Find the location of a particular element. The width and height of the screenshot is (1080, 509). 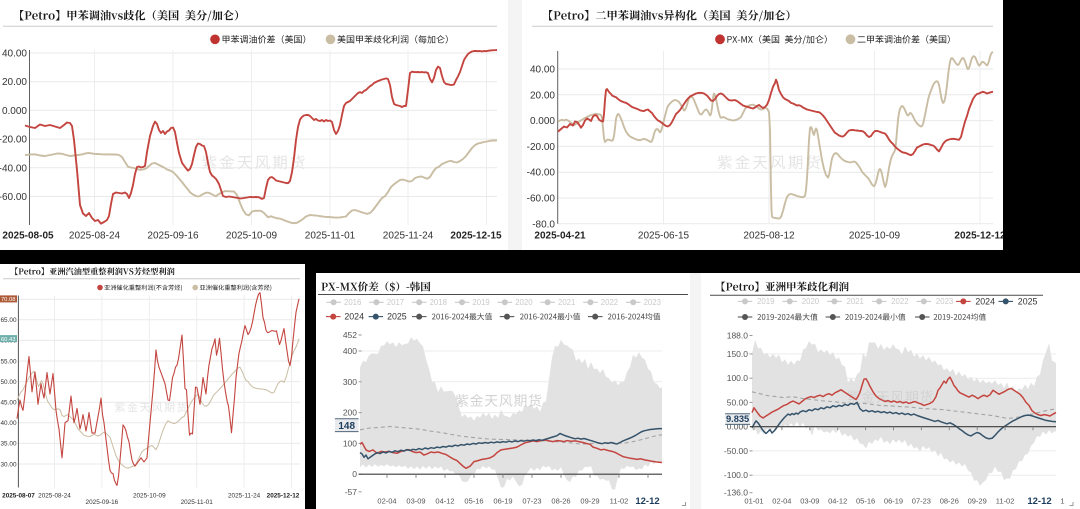

svg-text: 65.00 is located at coordinates (9, 320).